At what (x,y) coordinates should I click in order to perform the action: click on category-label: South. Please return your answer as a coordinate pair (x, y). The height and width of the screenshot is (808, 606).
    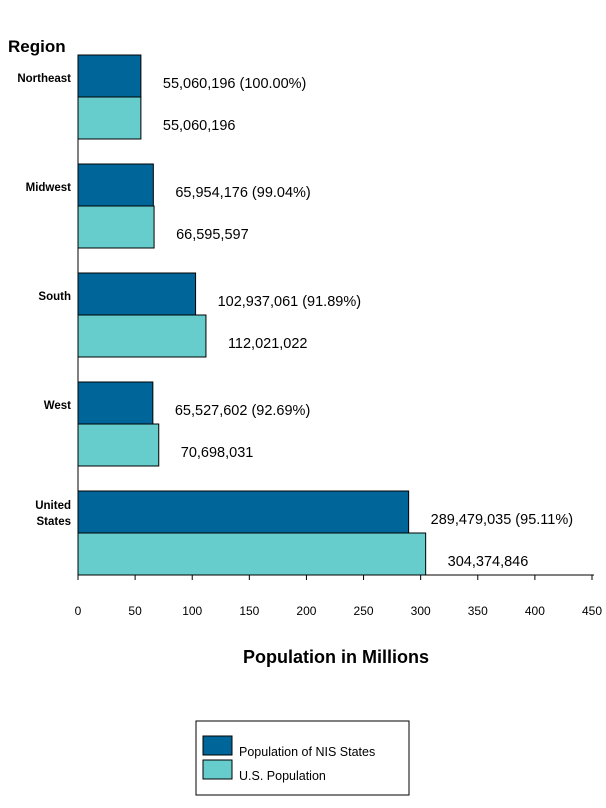
    Looking at the image, I should click on (54, 297).